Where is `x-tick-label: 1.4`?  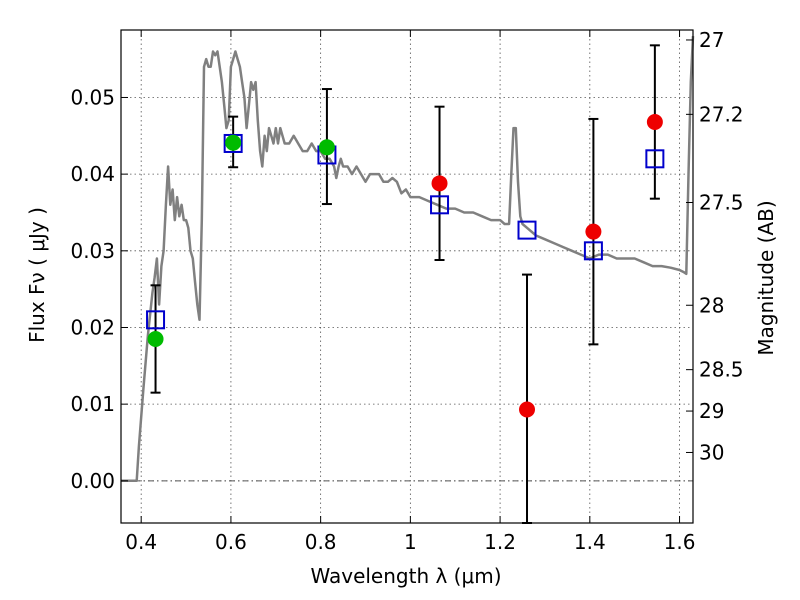 x-tick-label: 1.4 is located at coordinates (590, 542).